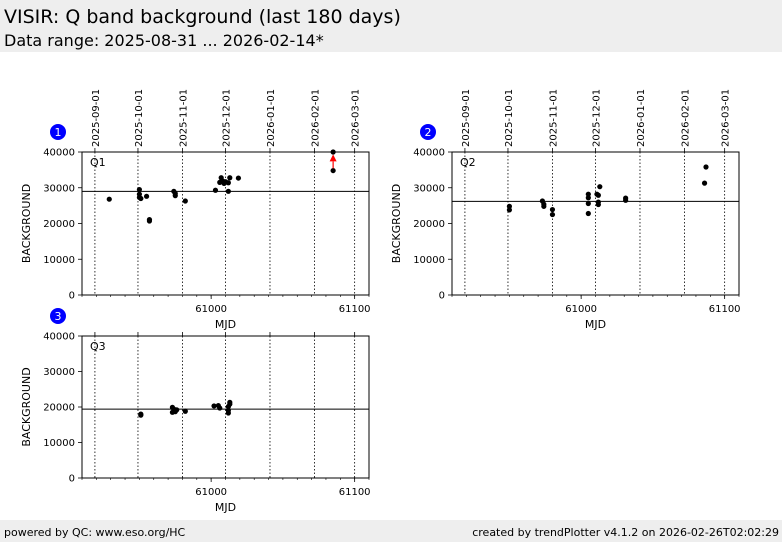 The image size is (782, 542). What do you see at coordinates (468, 162) in the screenshot?
I see `panel-label: Q2` at bounding box center [468, 162].